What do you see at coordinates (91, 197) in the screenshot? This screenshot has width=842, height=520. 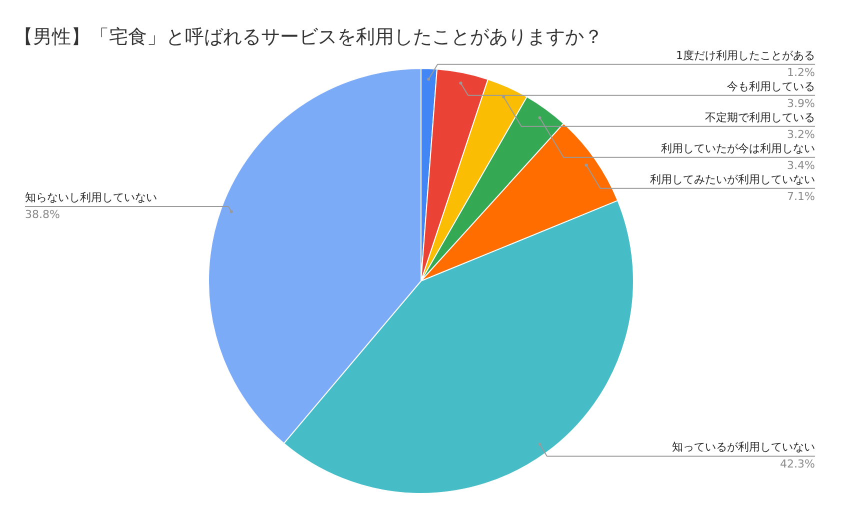 I see `slice-label: 知らないし利用していない` at bounding box center [91, 197].